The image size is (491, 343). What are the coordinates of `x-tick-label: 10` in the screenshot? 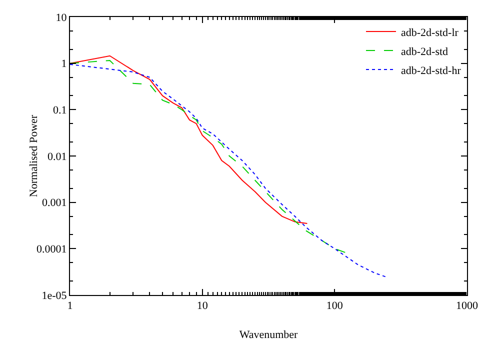 It's located at (202, 306).